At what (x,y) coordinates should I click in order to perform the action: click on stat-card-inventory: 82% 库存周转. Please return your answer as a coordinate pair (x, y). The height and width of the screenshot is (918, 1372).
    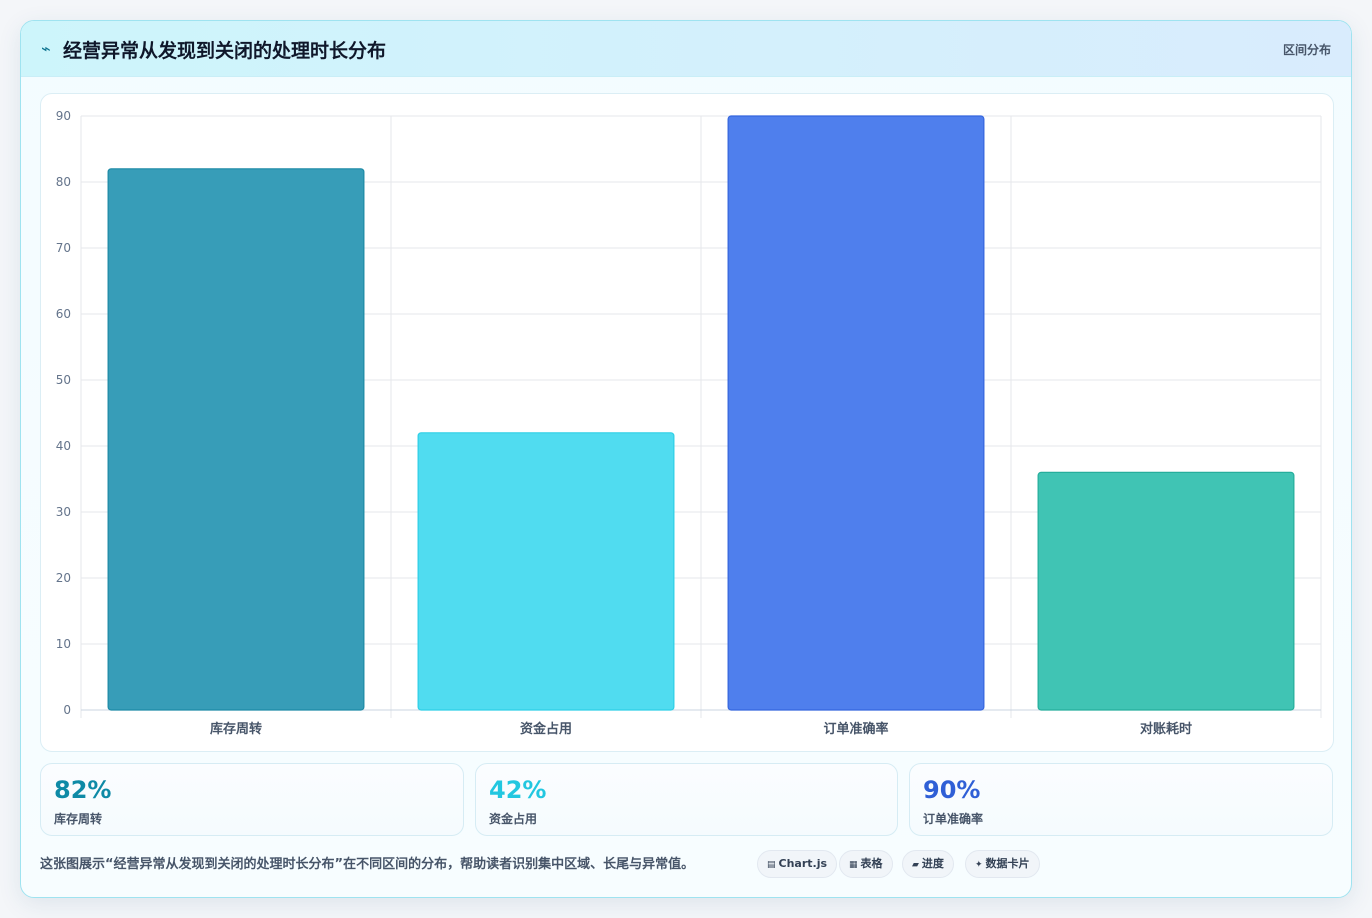
    Looking at the image, I should click on (252, 799).